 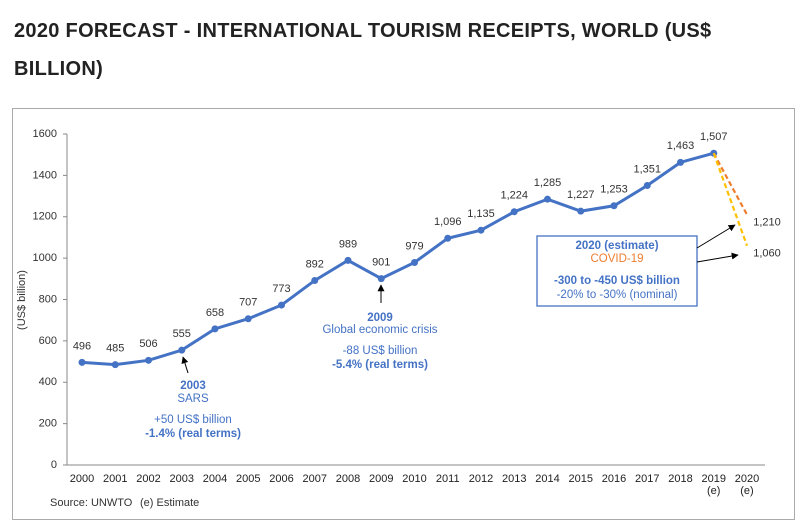 What do you see at coordinates (215, 479) in the screenshot?
I see `x-tick-label: 2004` at bounding box center [215, 479].